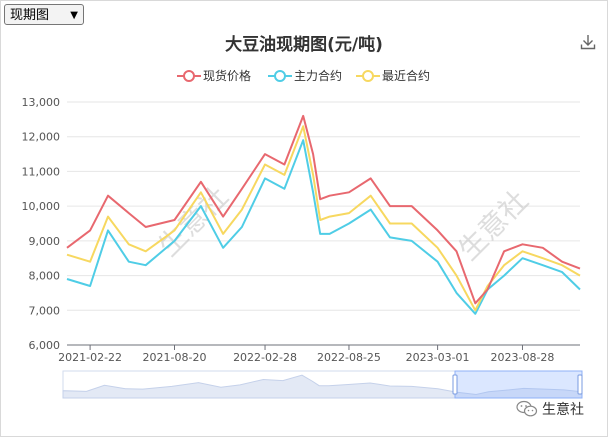 The image size is (608, 437). I want to click on zoom-overview-area, so click(322, 386).